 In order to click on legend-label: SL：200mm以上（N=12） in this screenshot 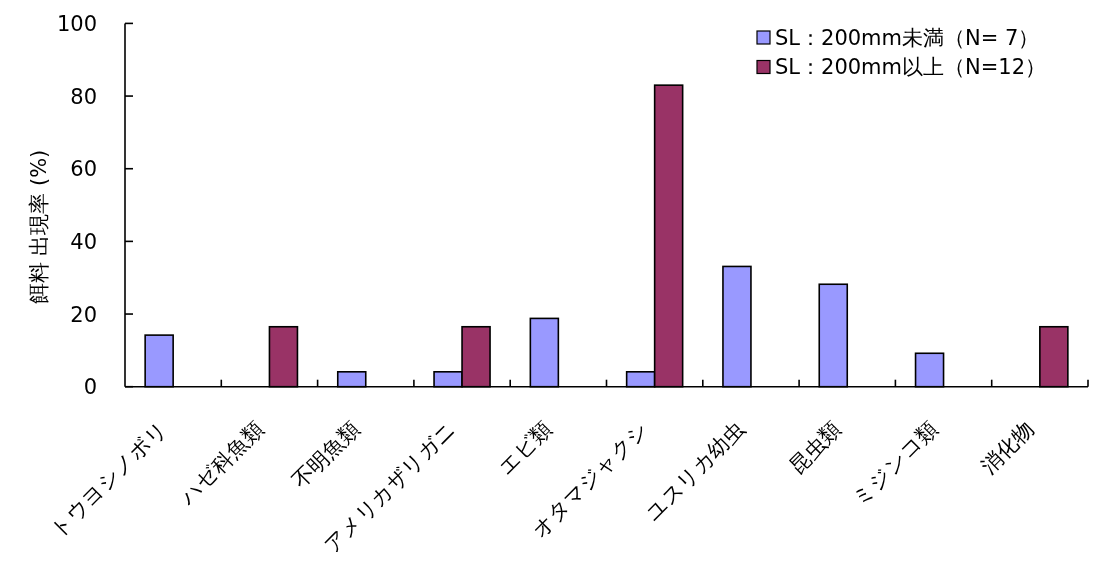, I will do `click(911, 67)`.